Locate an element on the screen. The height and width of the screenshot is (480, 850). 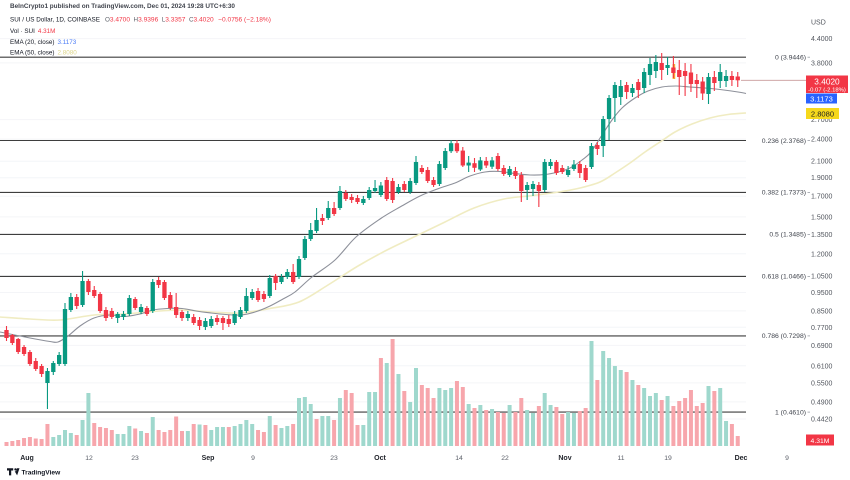
svg-text: Dec is located at coordinates (741, 458).